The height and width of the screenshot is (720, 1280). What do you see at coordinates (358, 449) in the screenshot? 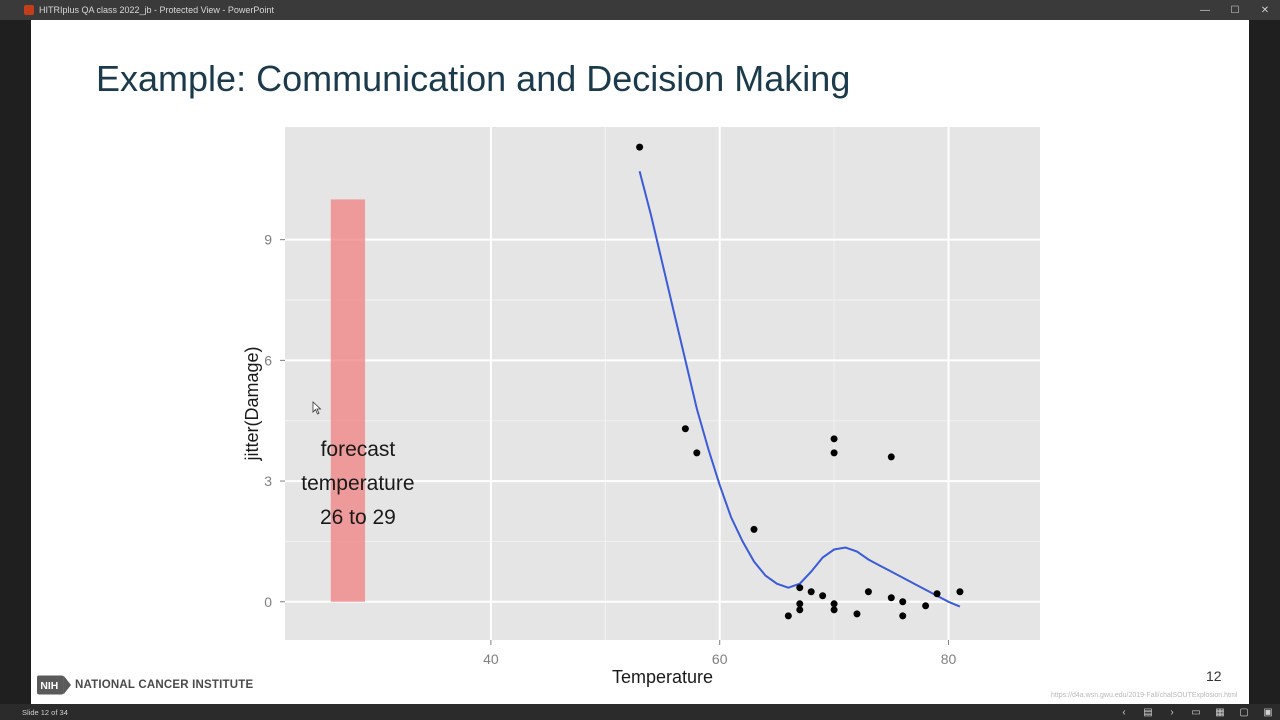
I see `forecast-label-line: forecast` at bounding box center [358, 449].